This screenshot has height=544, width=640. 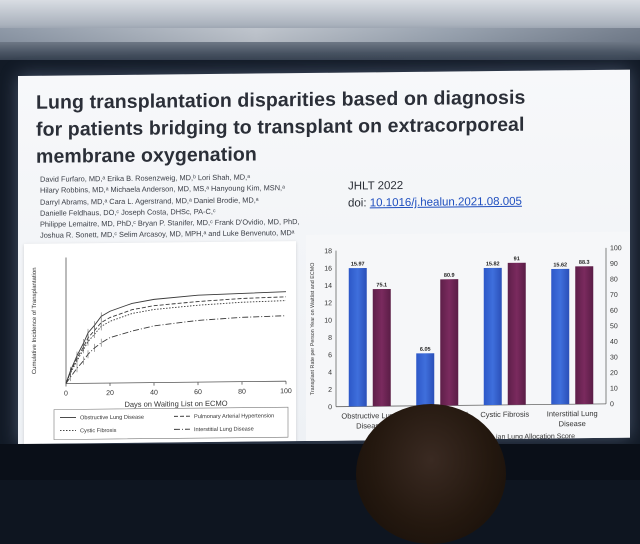 What do you see at coordinates (612, 404) in the screenshot?
I see `y-tick-label-right: 0` at bounding box center [612, 404].